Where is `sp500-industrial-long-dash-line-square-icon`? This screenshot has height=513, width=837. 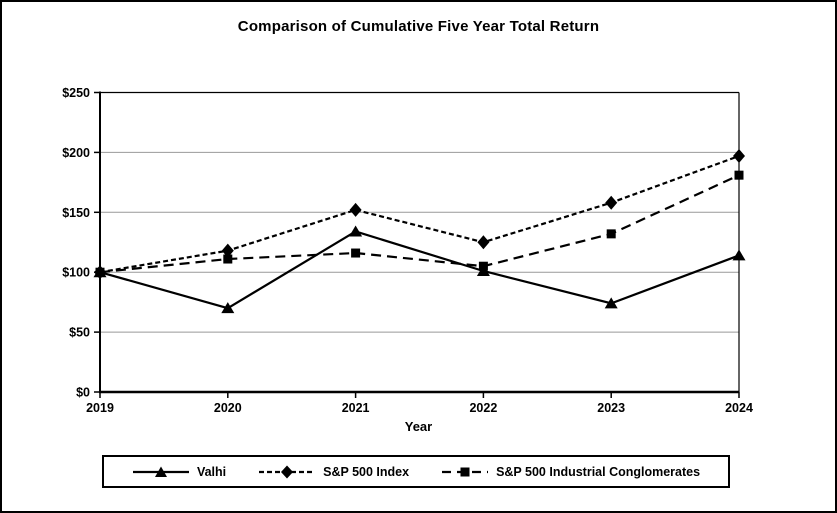
sp500-industrial-long-dash-line-square-icon is located at coordinates (465, 471).